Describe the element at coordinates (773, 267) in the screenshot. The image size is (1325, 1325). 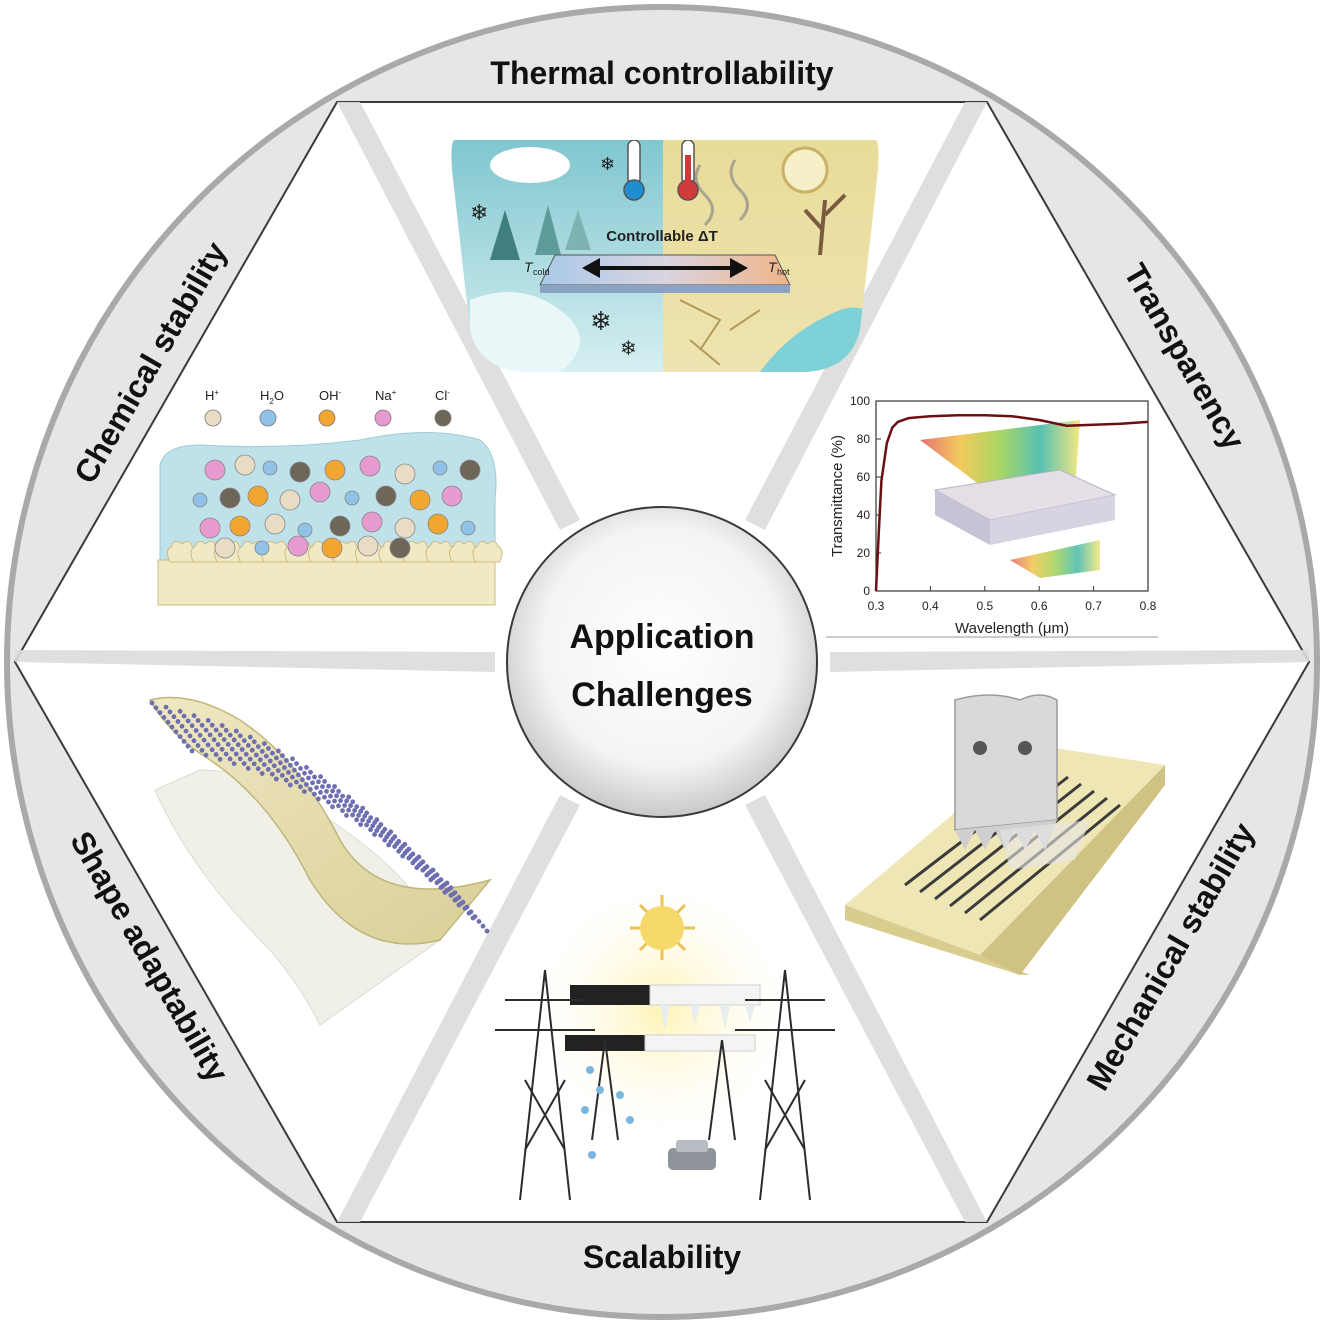
I see `t-hot-label: T` at that location.